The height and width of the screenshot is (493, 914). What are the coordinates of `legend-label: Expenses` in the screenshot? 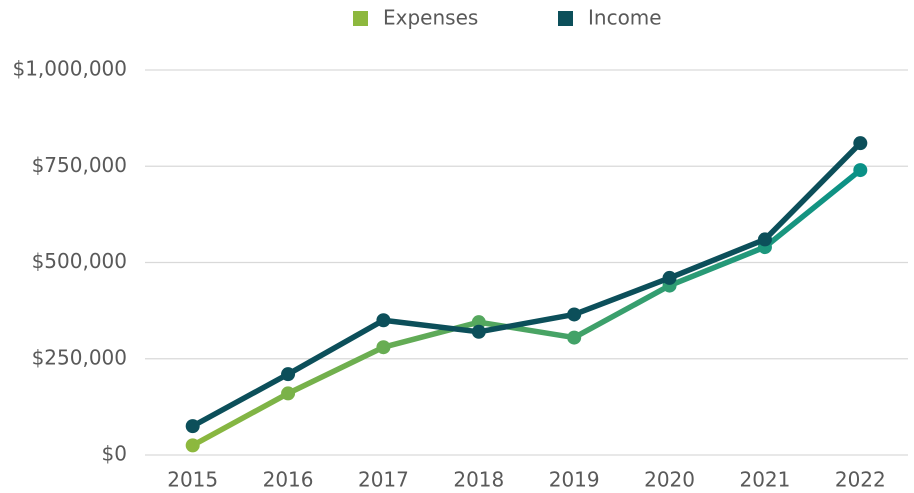 It's located at (430, 18).